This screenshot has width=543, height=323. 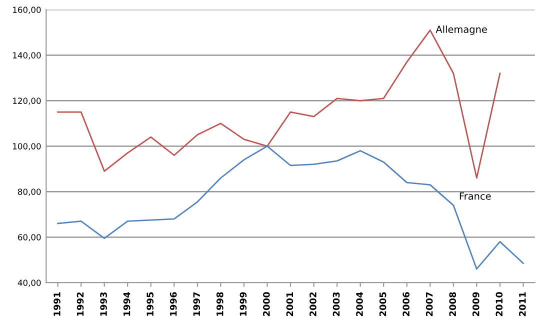 I want to click on x-tick-label: 2011, so click(x=522, y=304).